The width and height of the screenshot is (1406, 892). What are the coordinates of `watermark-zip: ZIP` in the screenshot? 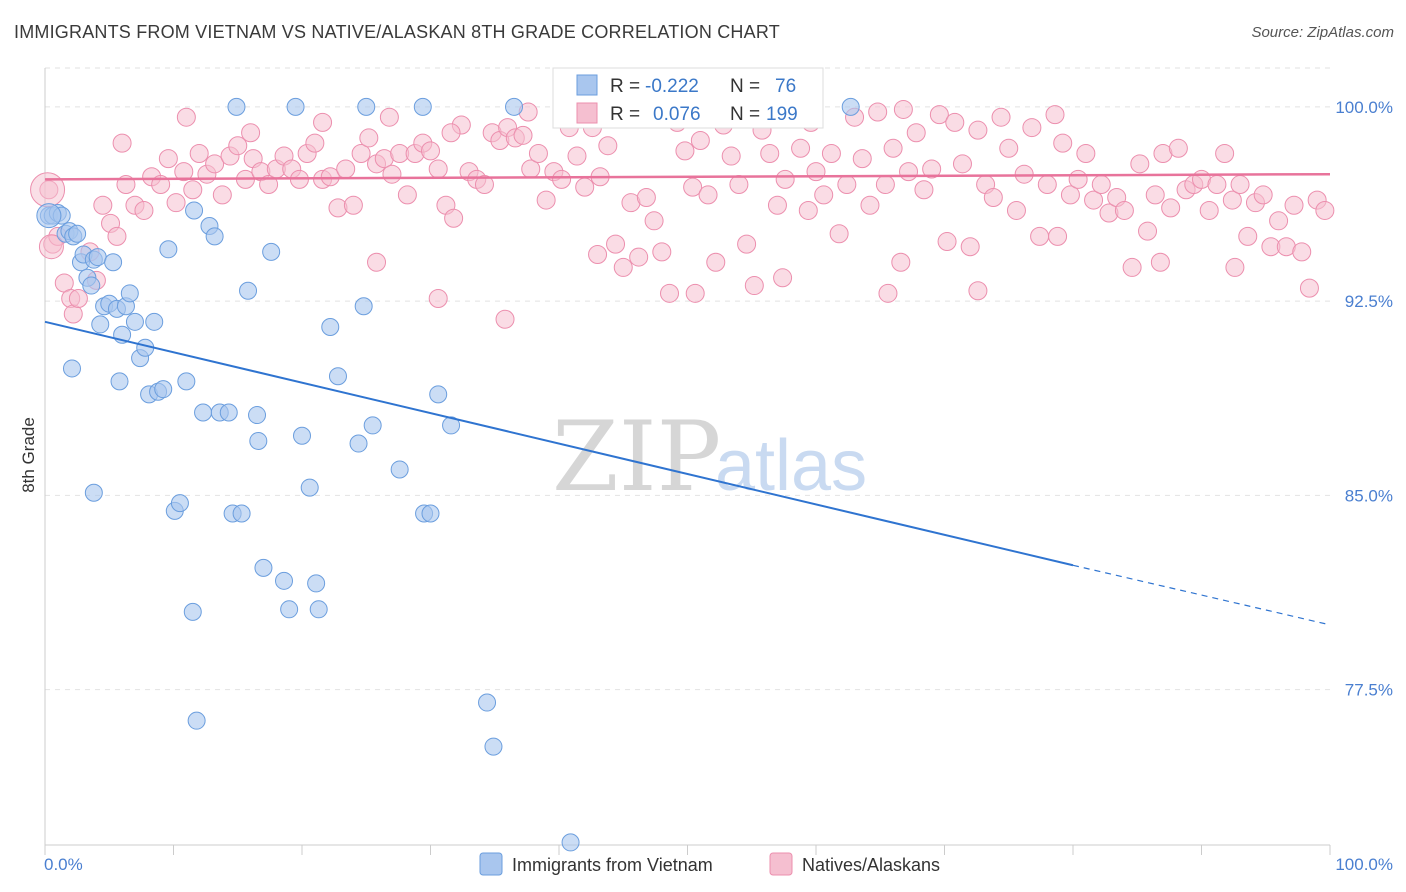 It's located at (636, 457).